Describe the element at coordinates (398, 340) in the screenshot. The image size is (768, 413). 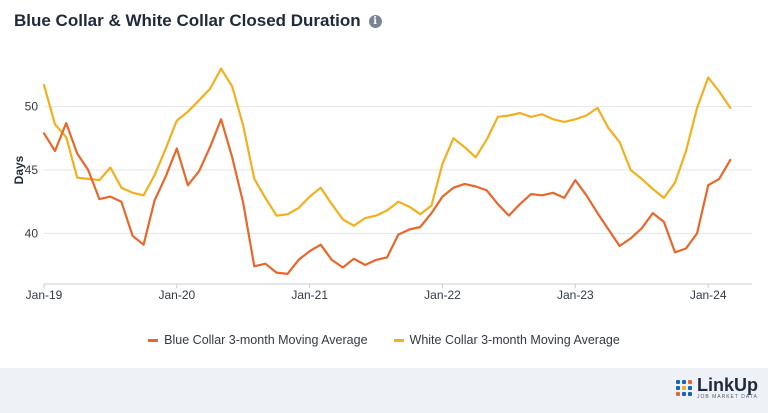
I see `legend-swatch-white-collar` at that location.